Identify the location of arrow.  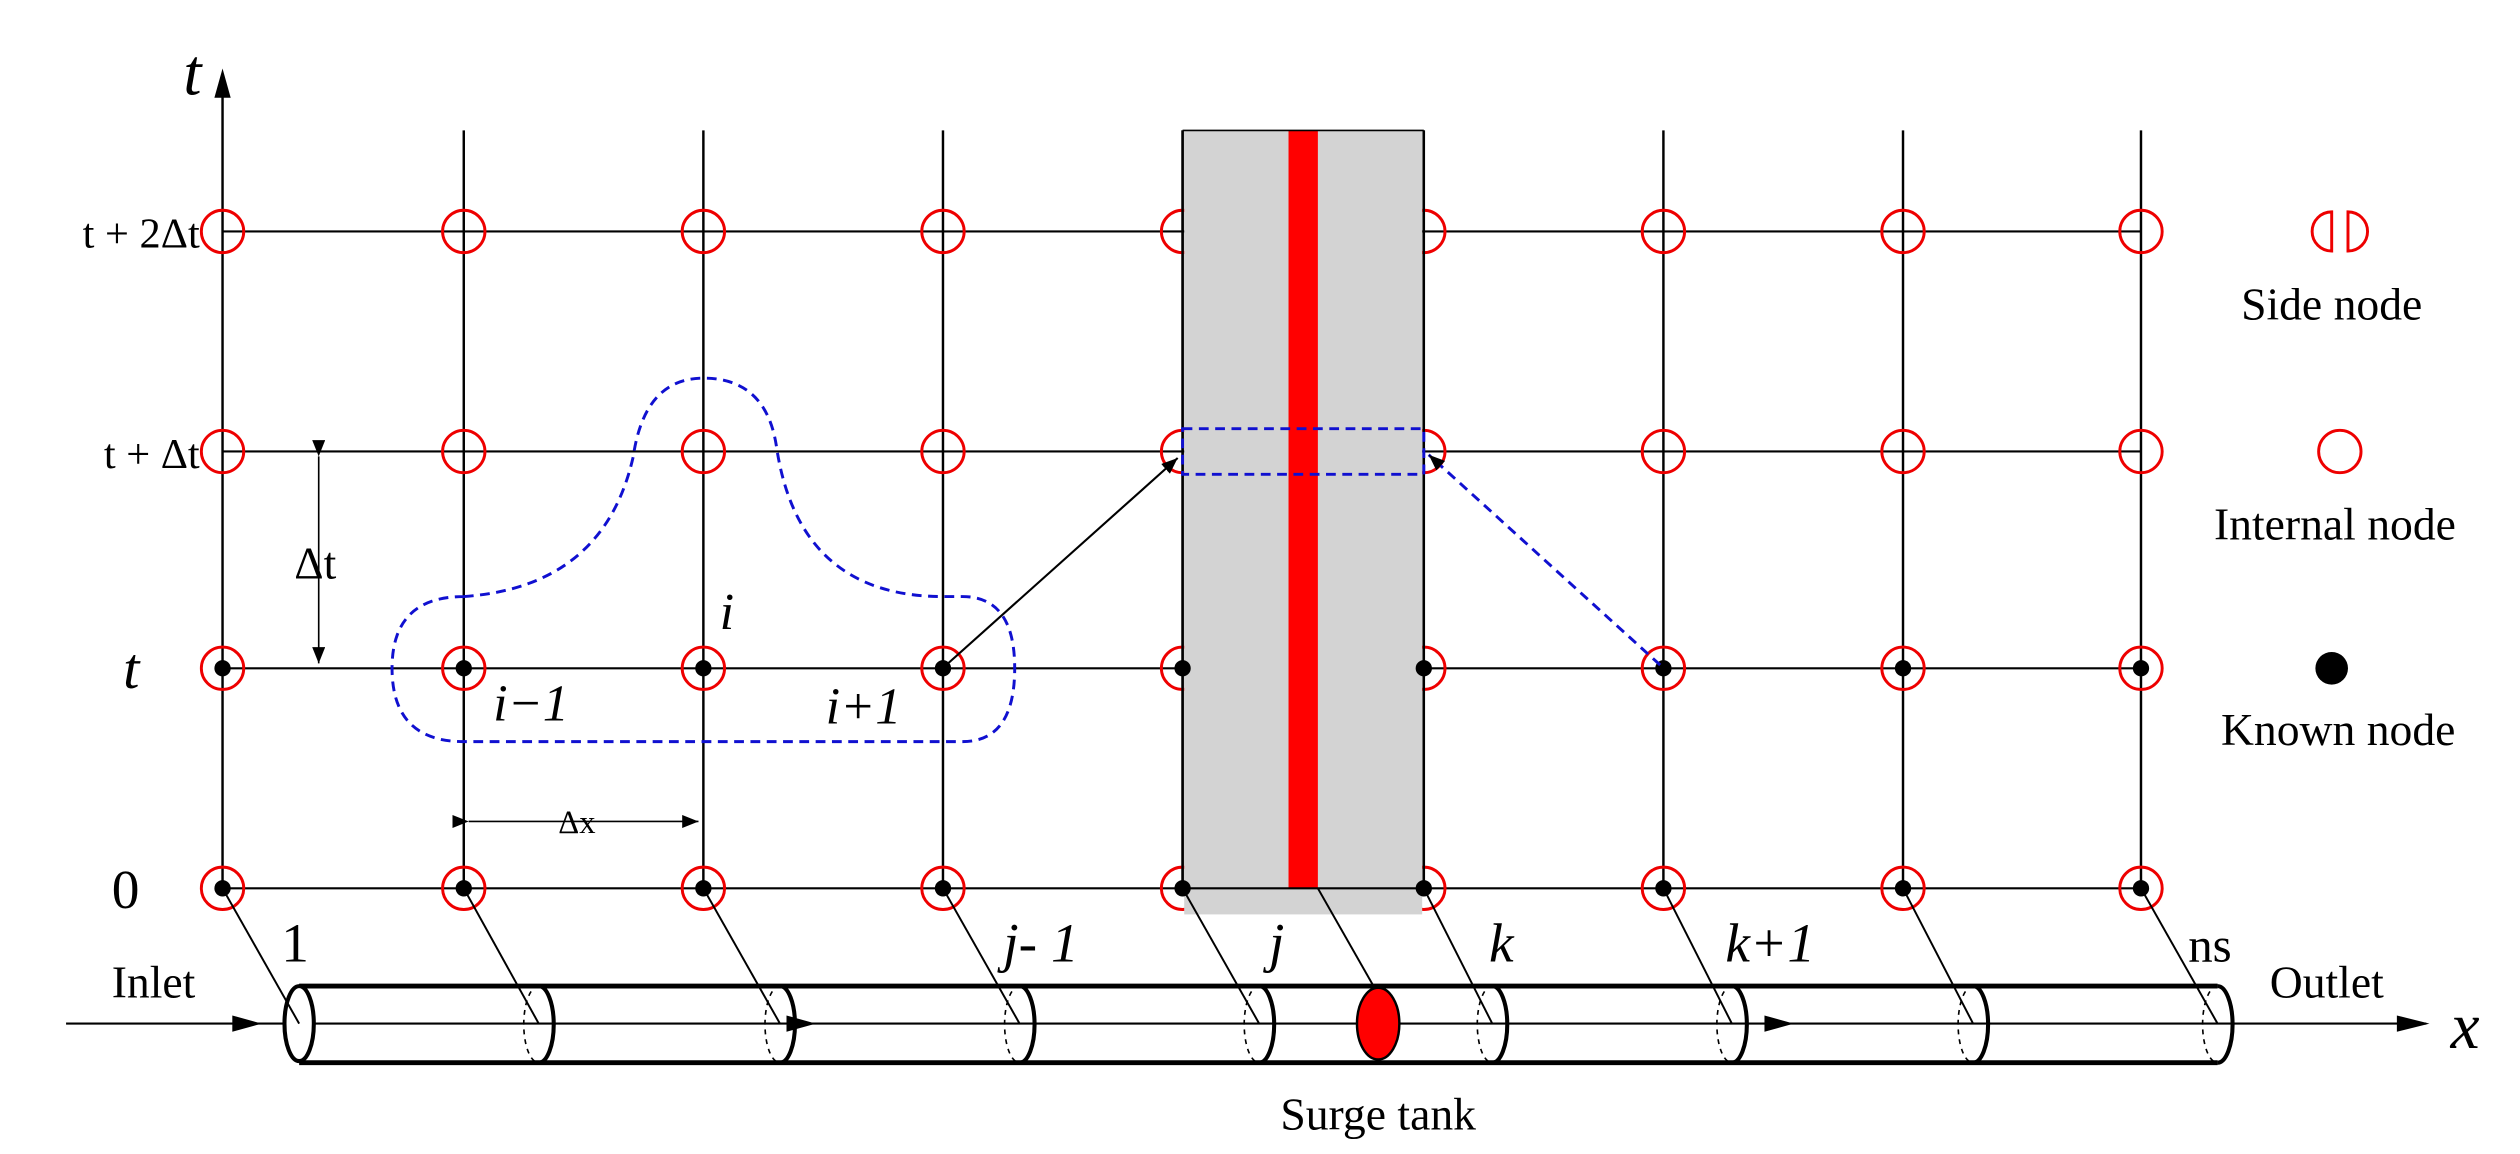
(1062, 561).